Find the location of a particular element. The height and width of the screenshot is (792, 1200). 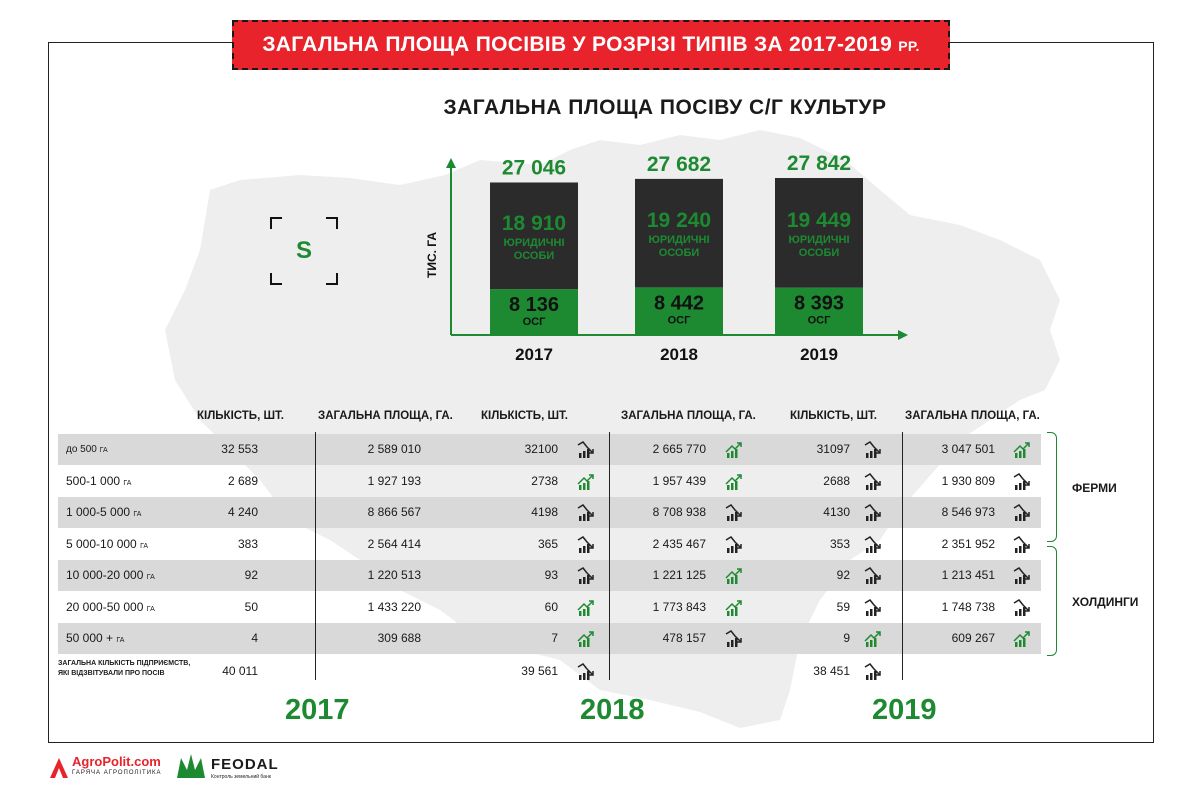

area-2017-cell: 2 564 414 is located at coordinates (394, 543).